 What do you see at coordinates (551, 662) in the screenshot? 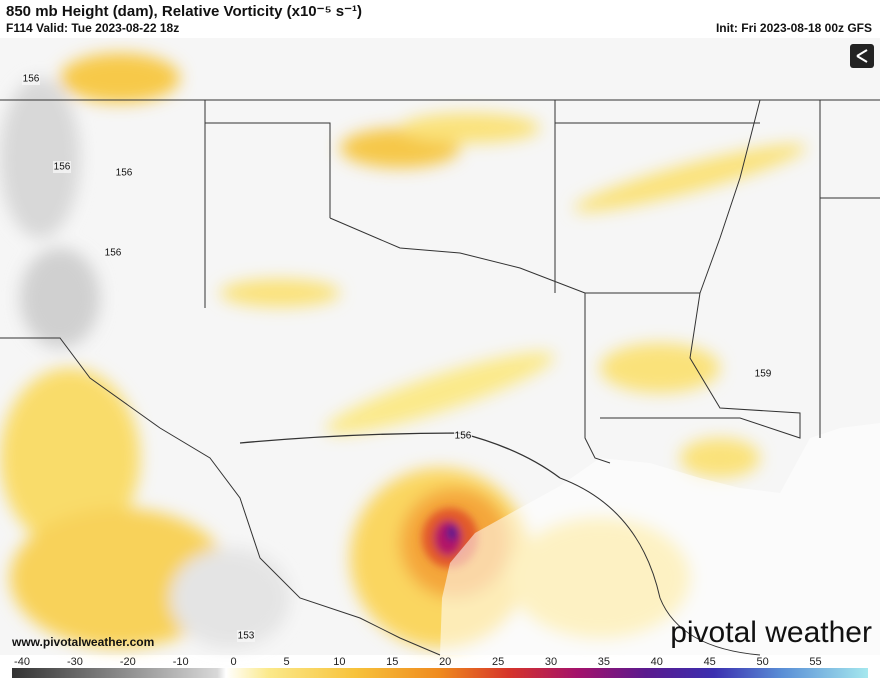
I see `colorbar-tick-label: 30` at bounding box center [551, 662].